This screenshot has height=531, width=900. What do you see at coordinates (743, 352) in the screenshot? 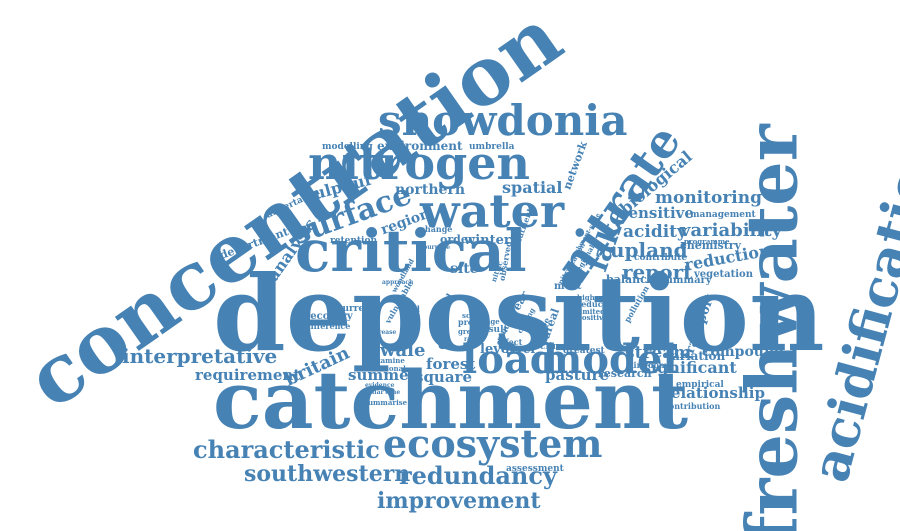
I see `word-compound: compound` at bounding box center [743, 352].